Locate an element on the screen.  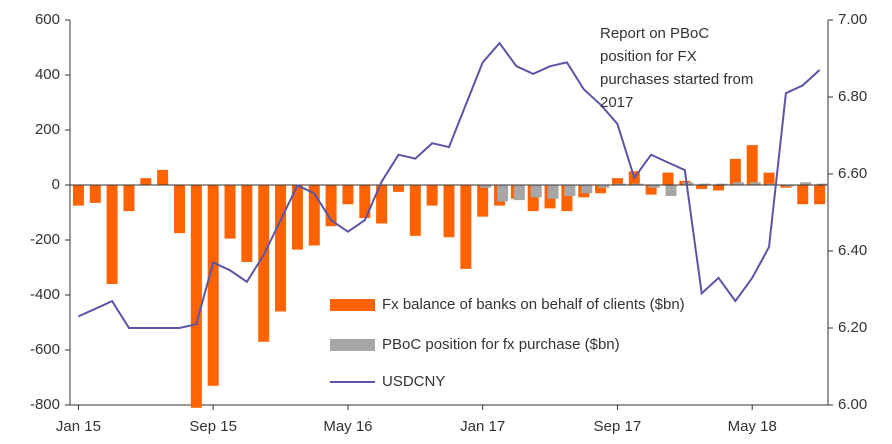
y2-tick-label: 6.20 is located at coordinates (852, 327).